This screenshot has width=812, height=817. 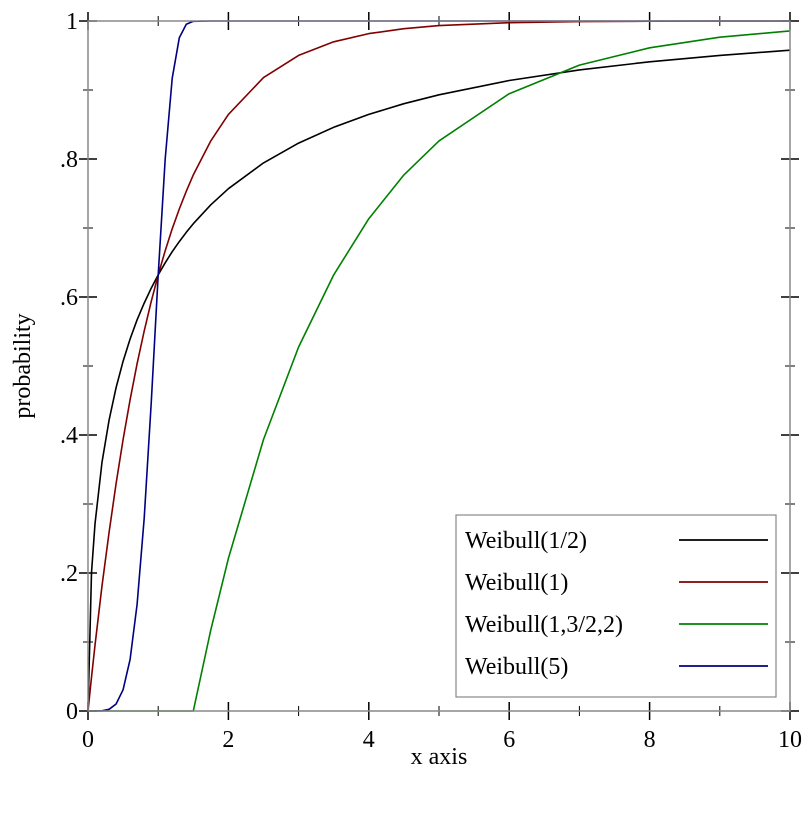 I want to click on y-tick-label: .4, so click(x=69, y=436).